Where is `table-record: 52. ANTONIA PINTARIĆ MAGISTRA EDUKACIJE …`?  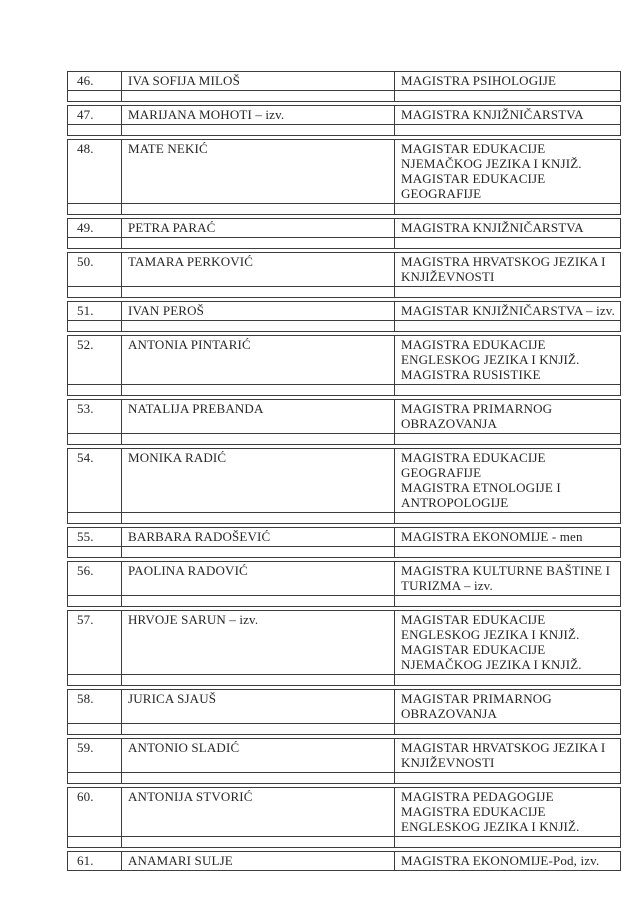
table-record: 52. ANTONIA PINTARIĆ MAGISTRA EDUKACIJE … is located at coordinates (344, 365).